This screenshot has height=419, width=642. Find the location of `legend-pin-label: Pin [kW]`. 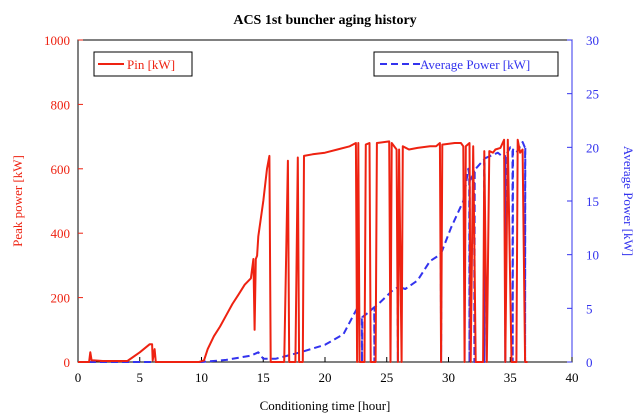

legend-pin-label: Pin [kW] is located at coordinates (151, 64).